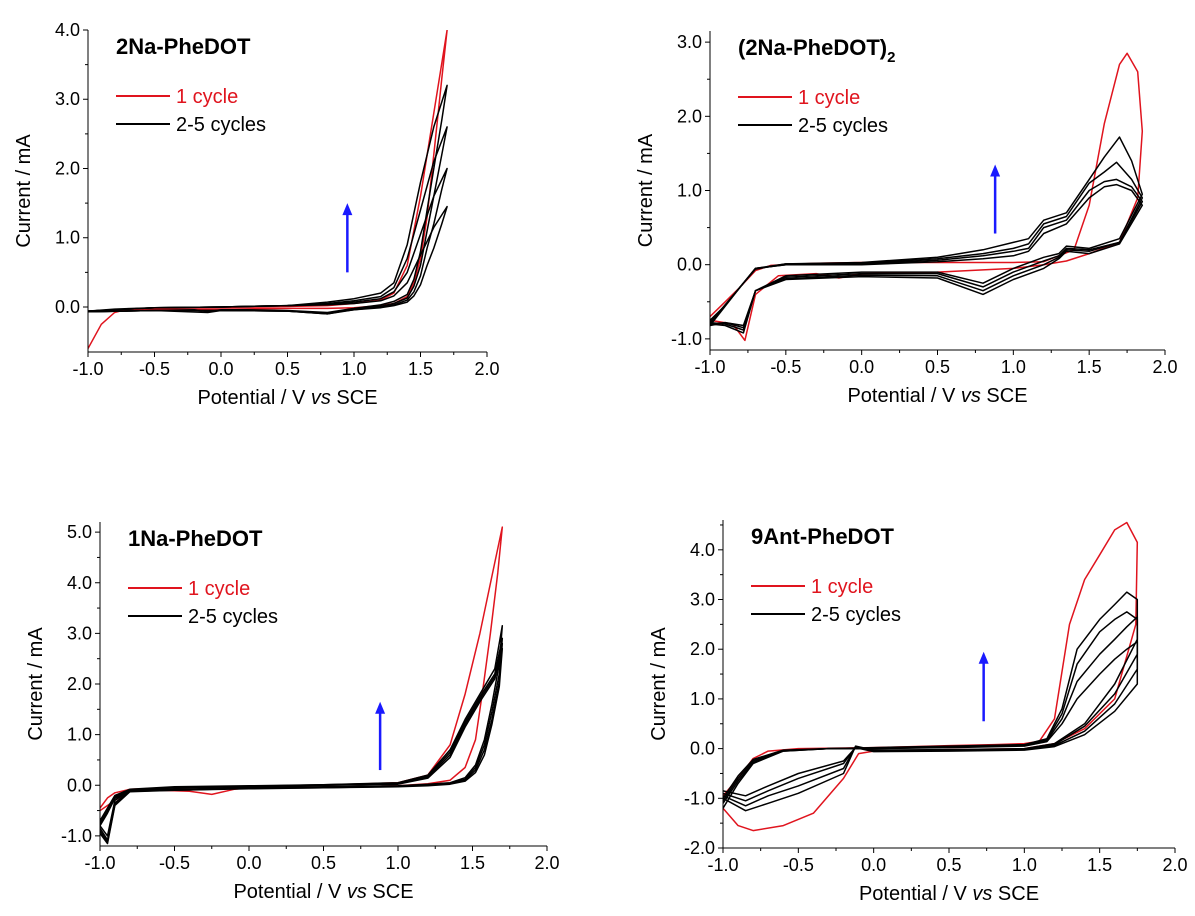 This screenshot has width=1195, height=916. Describe the element at coordinates (79, 532) in the screenshot. I see `y-tick-label: 5.0` at that location.